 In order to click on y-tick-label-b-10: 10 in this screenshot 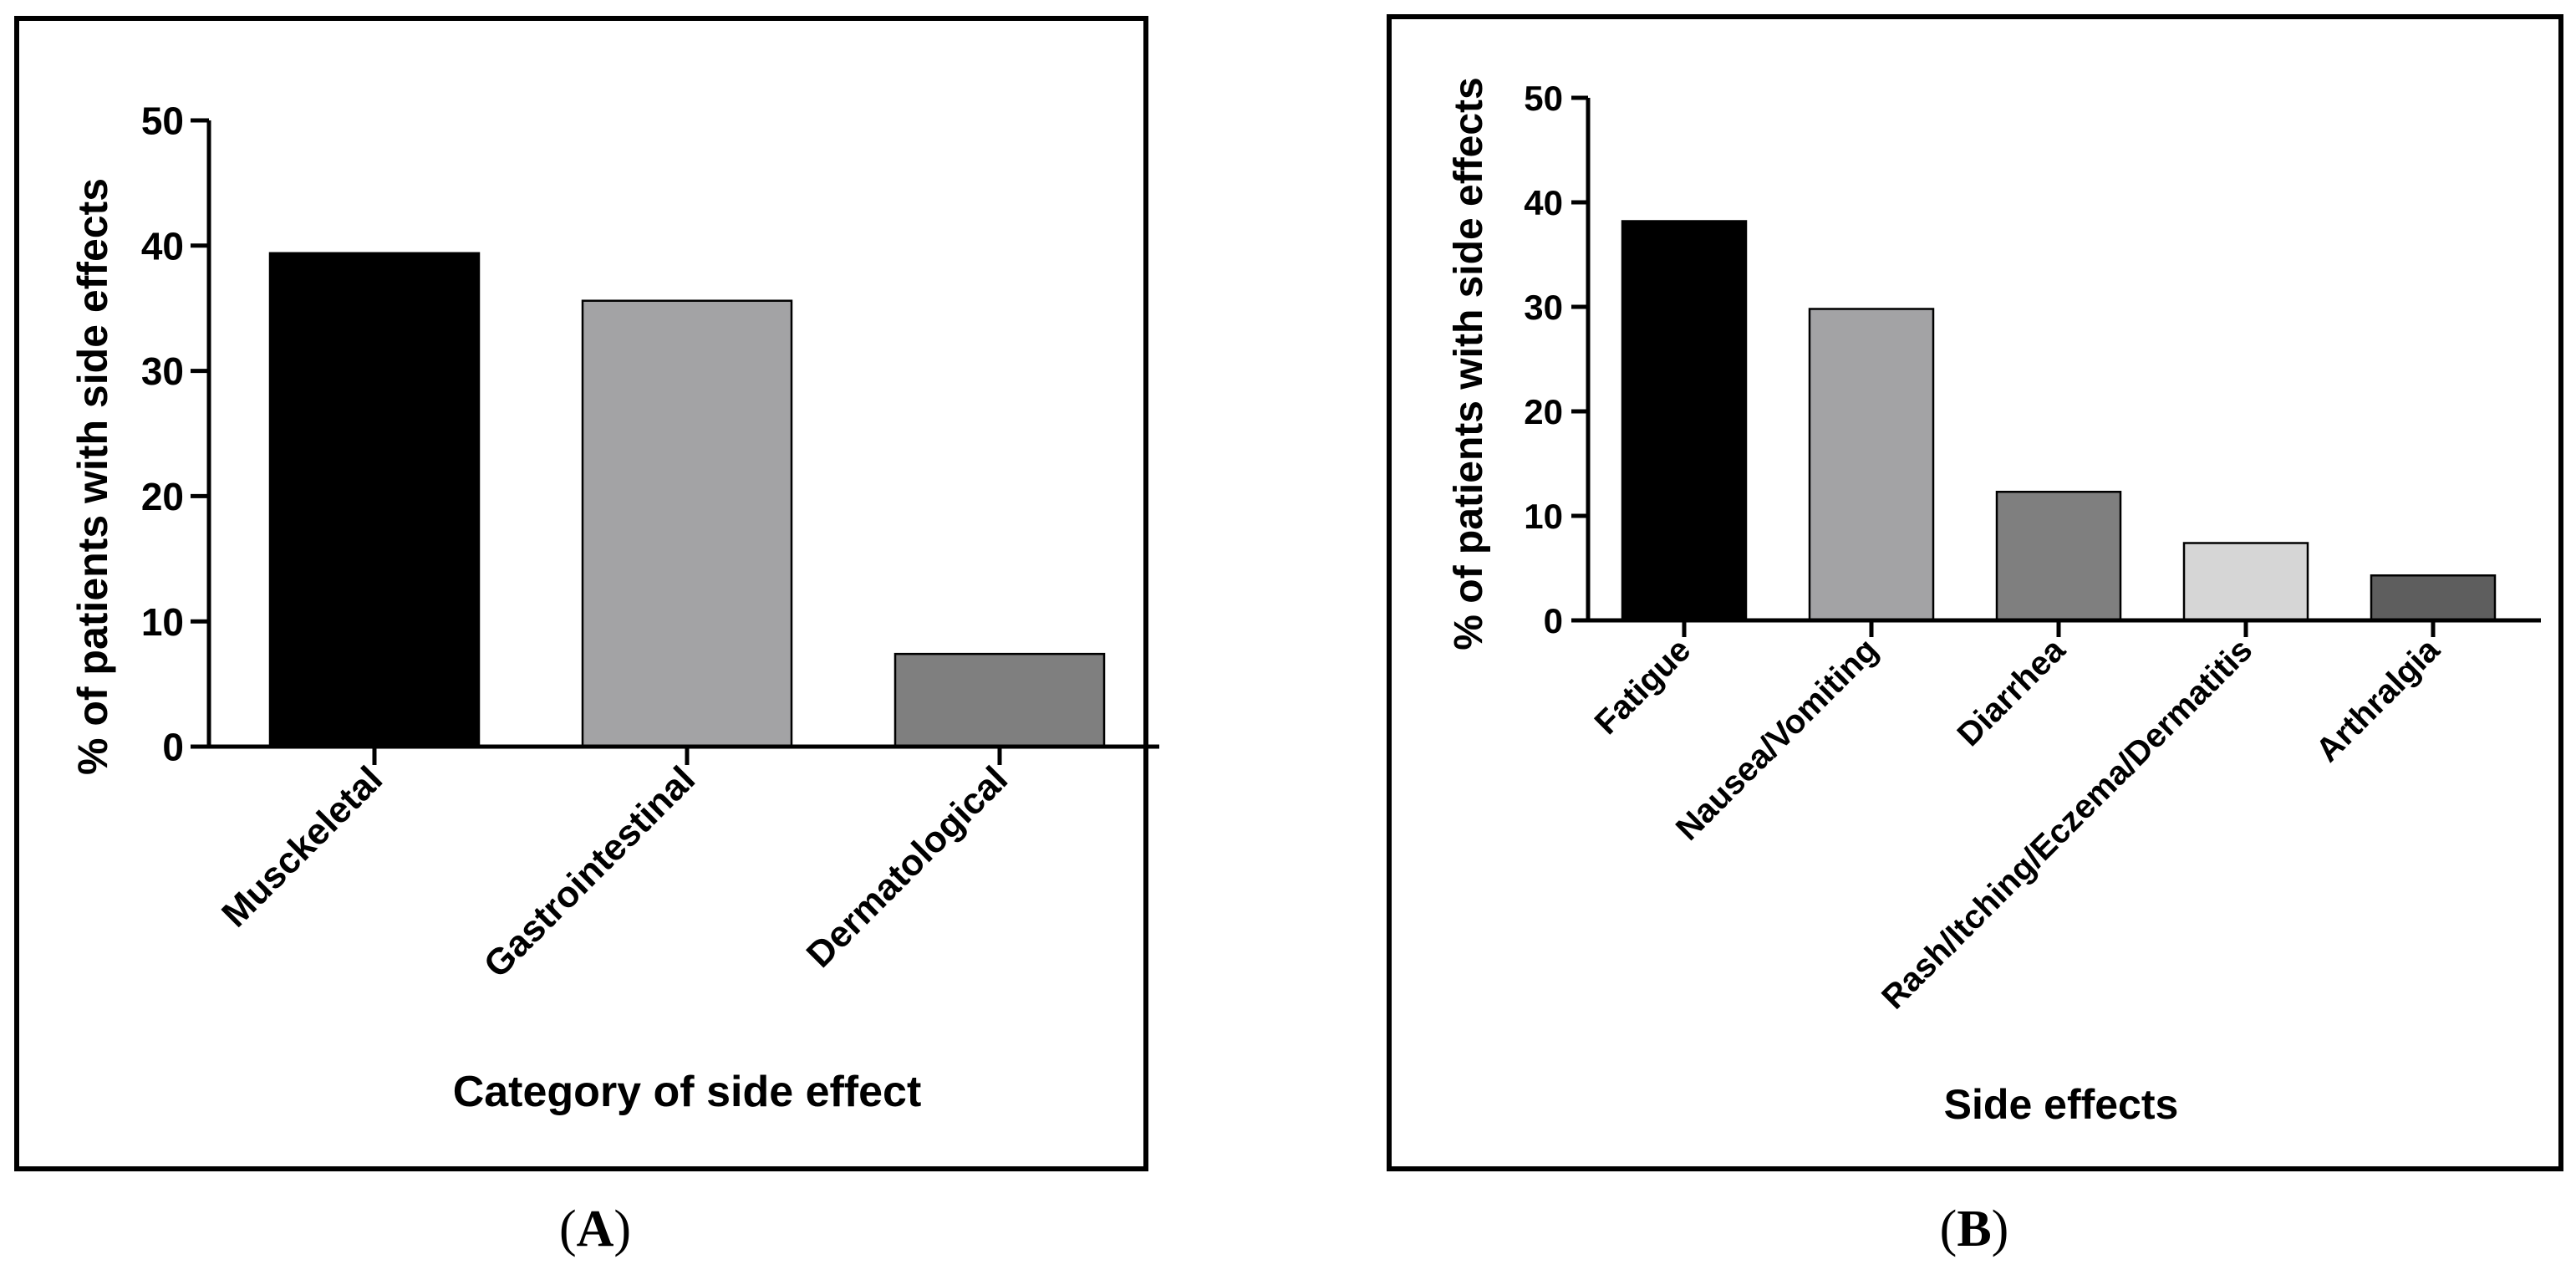, I will do `click(1543, 516)`.